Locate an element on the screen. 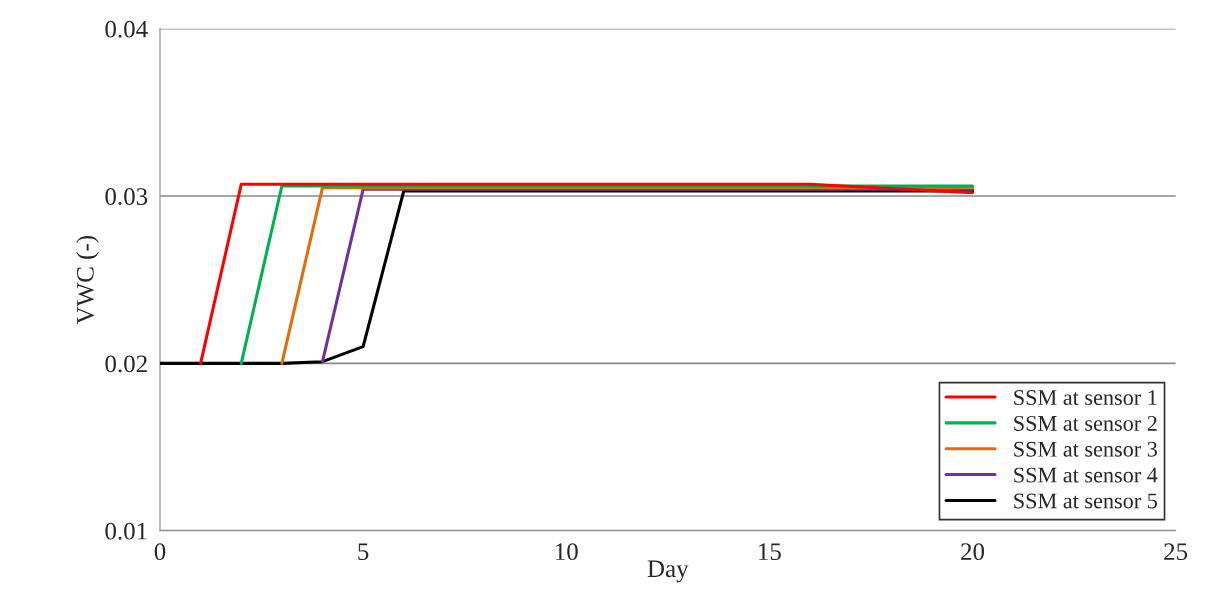 This screenshot has width=1212, height=610. x-tick-label: 25 is located at coordinates (1176, 552).